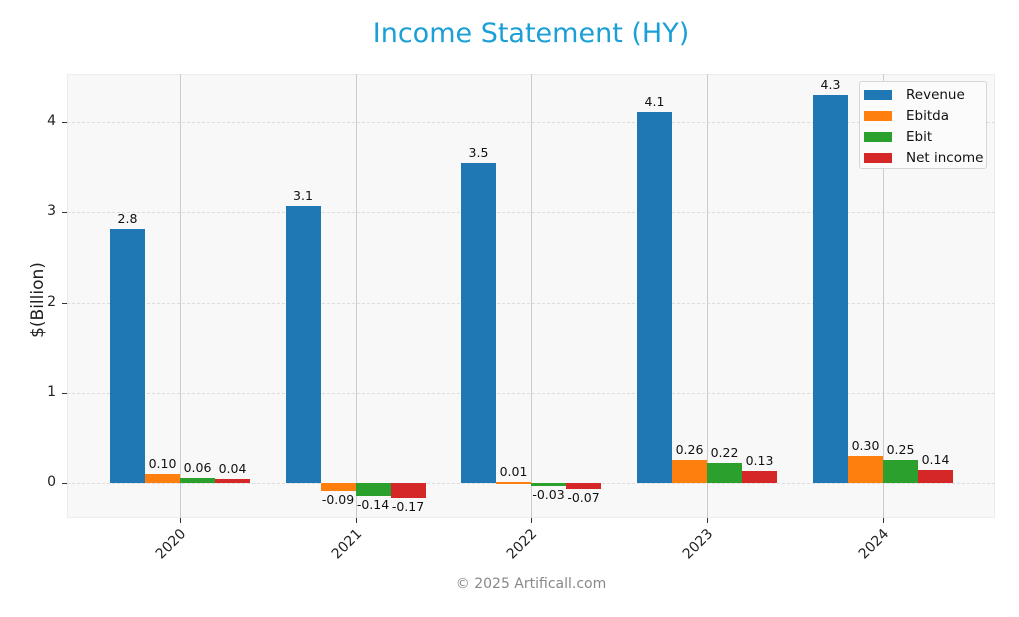  Describe the element at coordinates (408, 507) in the screenshot. I see `value-label: -0.17` at that location.